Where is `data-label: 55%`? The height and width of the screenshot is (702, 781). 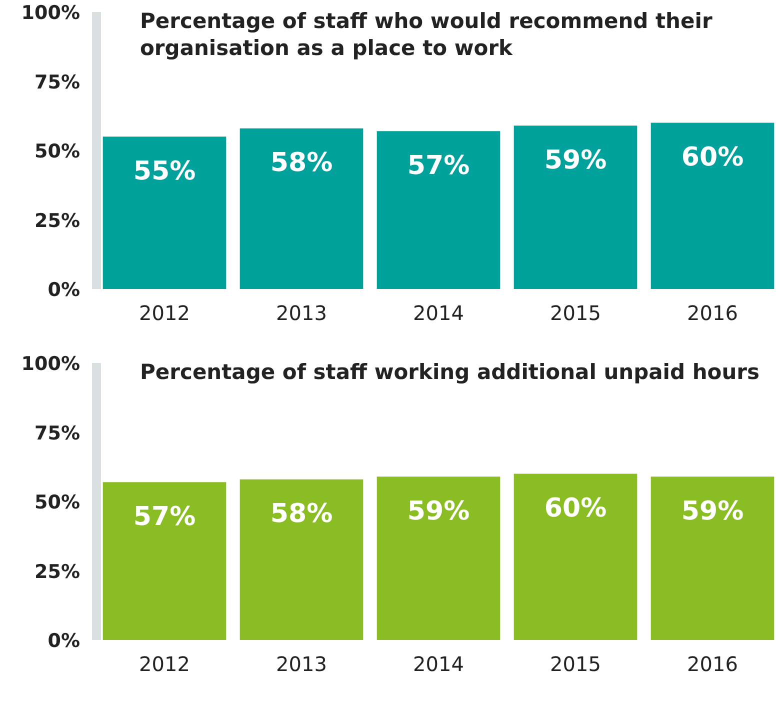 data-label: 55% is located at coordinates (164, 171).